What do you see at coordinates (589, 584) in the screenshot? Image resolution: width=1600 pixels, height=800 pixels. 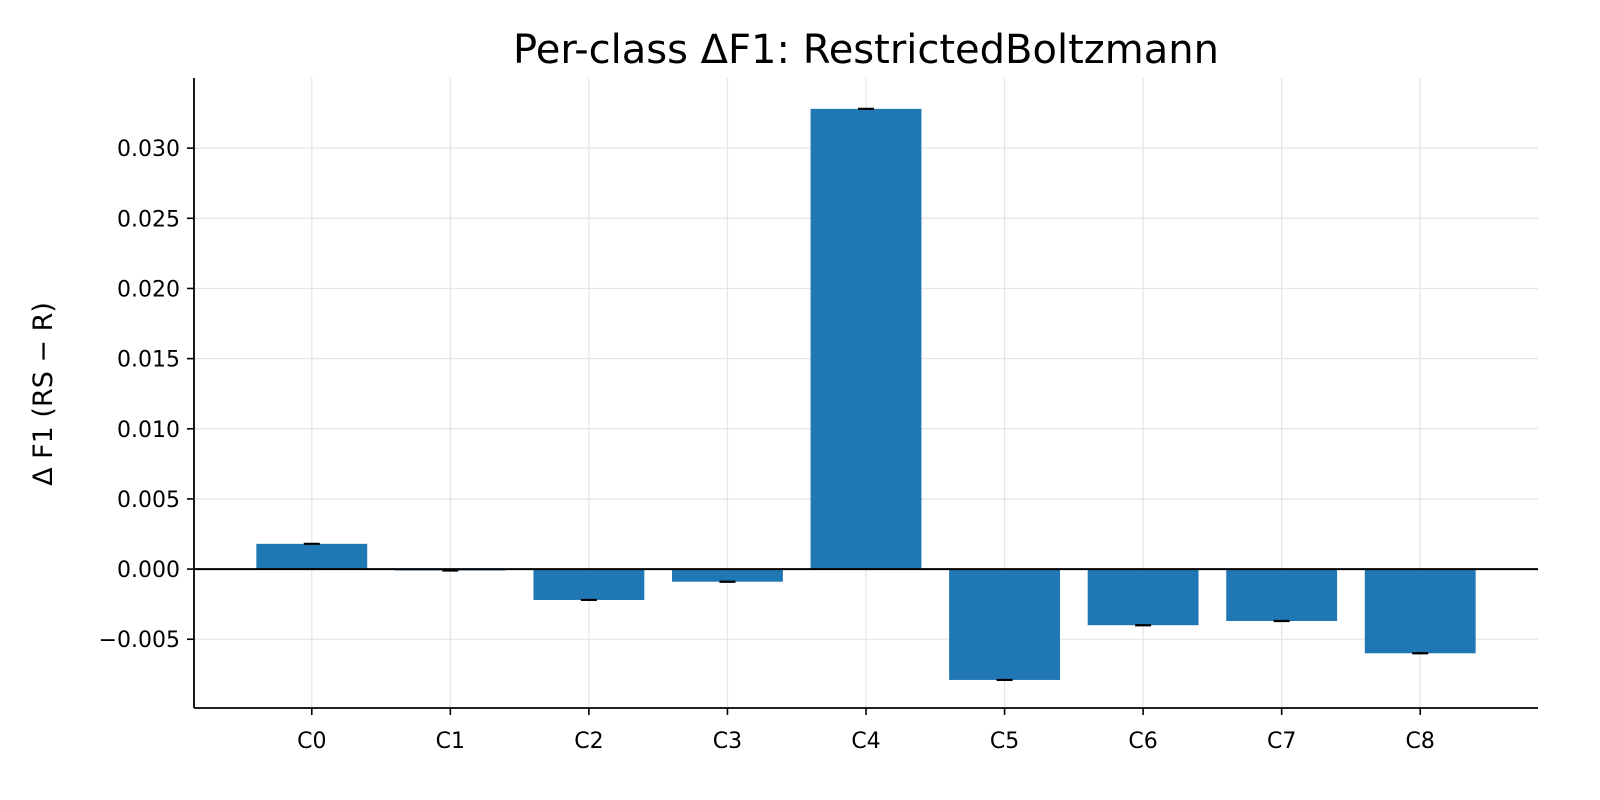 I see `bar-C2` at bounding box center [589, 584].